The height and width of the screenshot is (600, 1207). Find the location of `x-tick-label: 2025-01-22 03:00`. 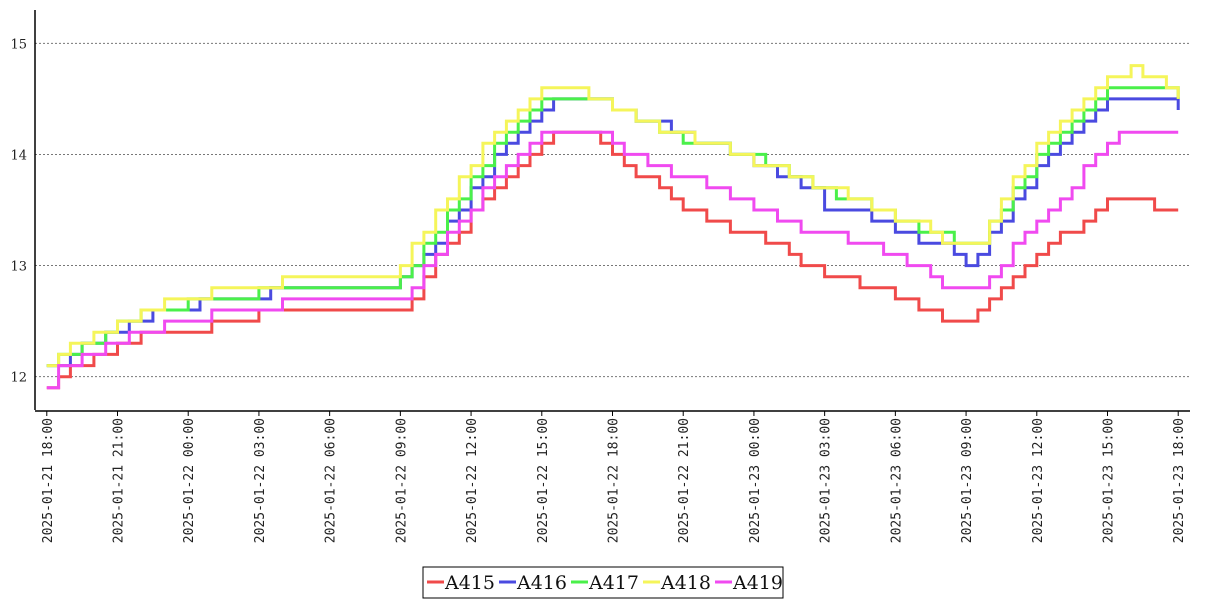

x-tick-label: 2025-01-22 03:00 is located at coordinates (260, 480).